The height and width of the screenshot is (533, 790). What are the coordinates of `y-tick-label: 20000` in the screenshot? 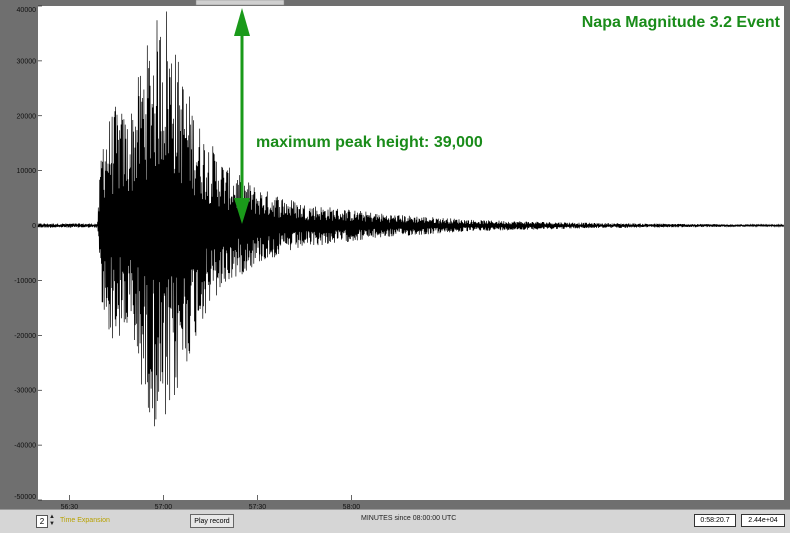 It's located at (27, 116).